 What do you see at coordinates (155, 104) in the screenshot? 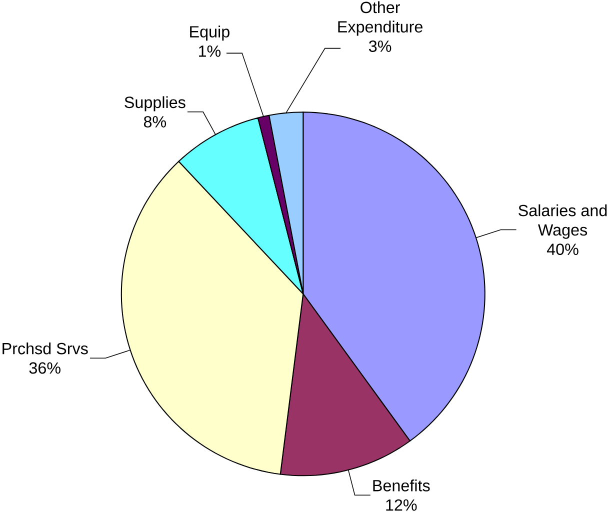
I see `slice-label: Supplies` at bounding box center [155, 104].